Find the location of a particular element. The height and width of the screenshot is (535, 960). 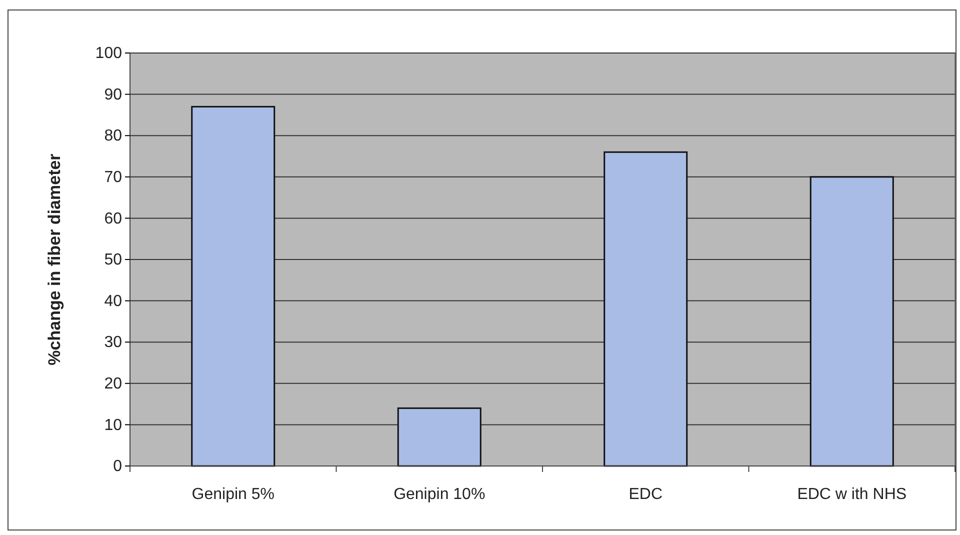

y-tick-label: 60 is located at coordinates (113, 219).